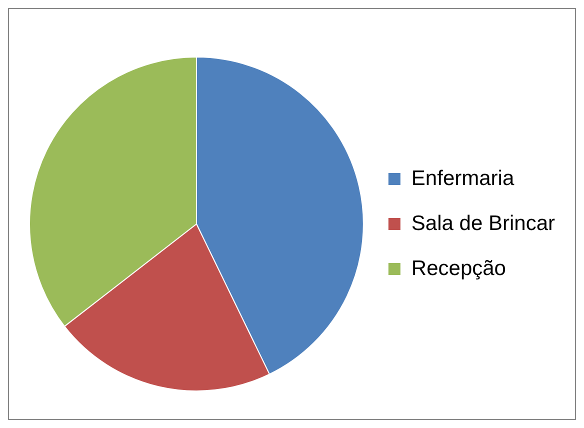 The image size is (584, 428). I want to click on legend-label: Sala de Brincar, so click(483, 223).